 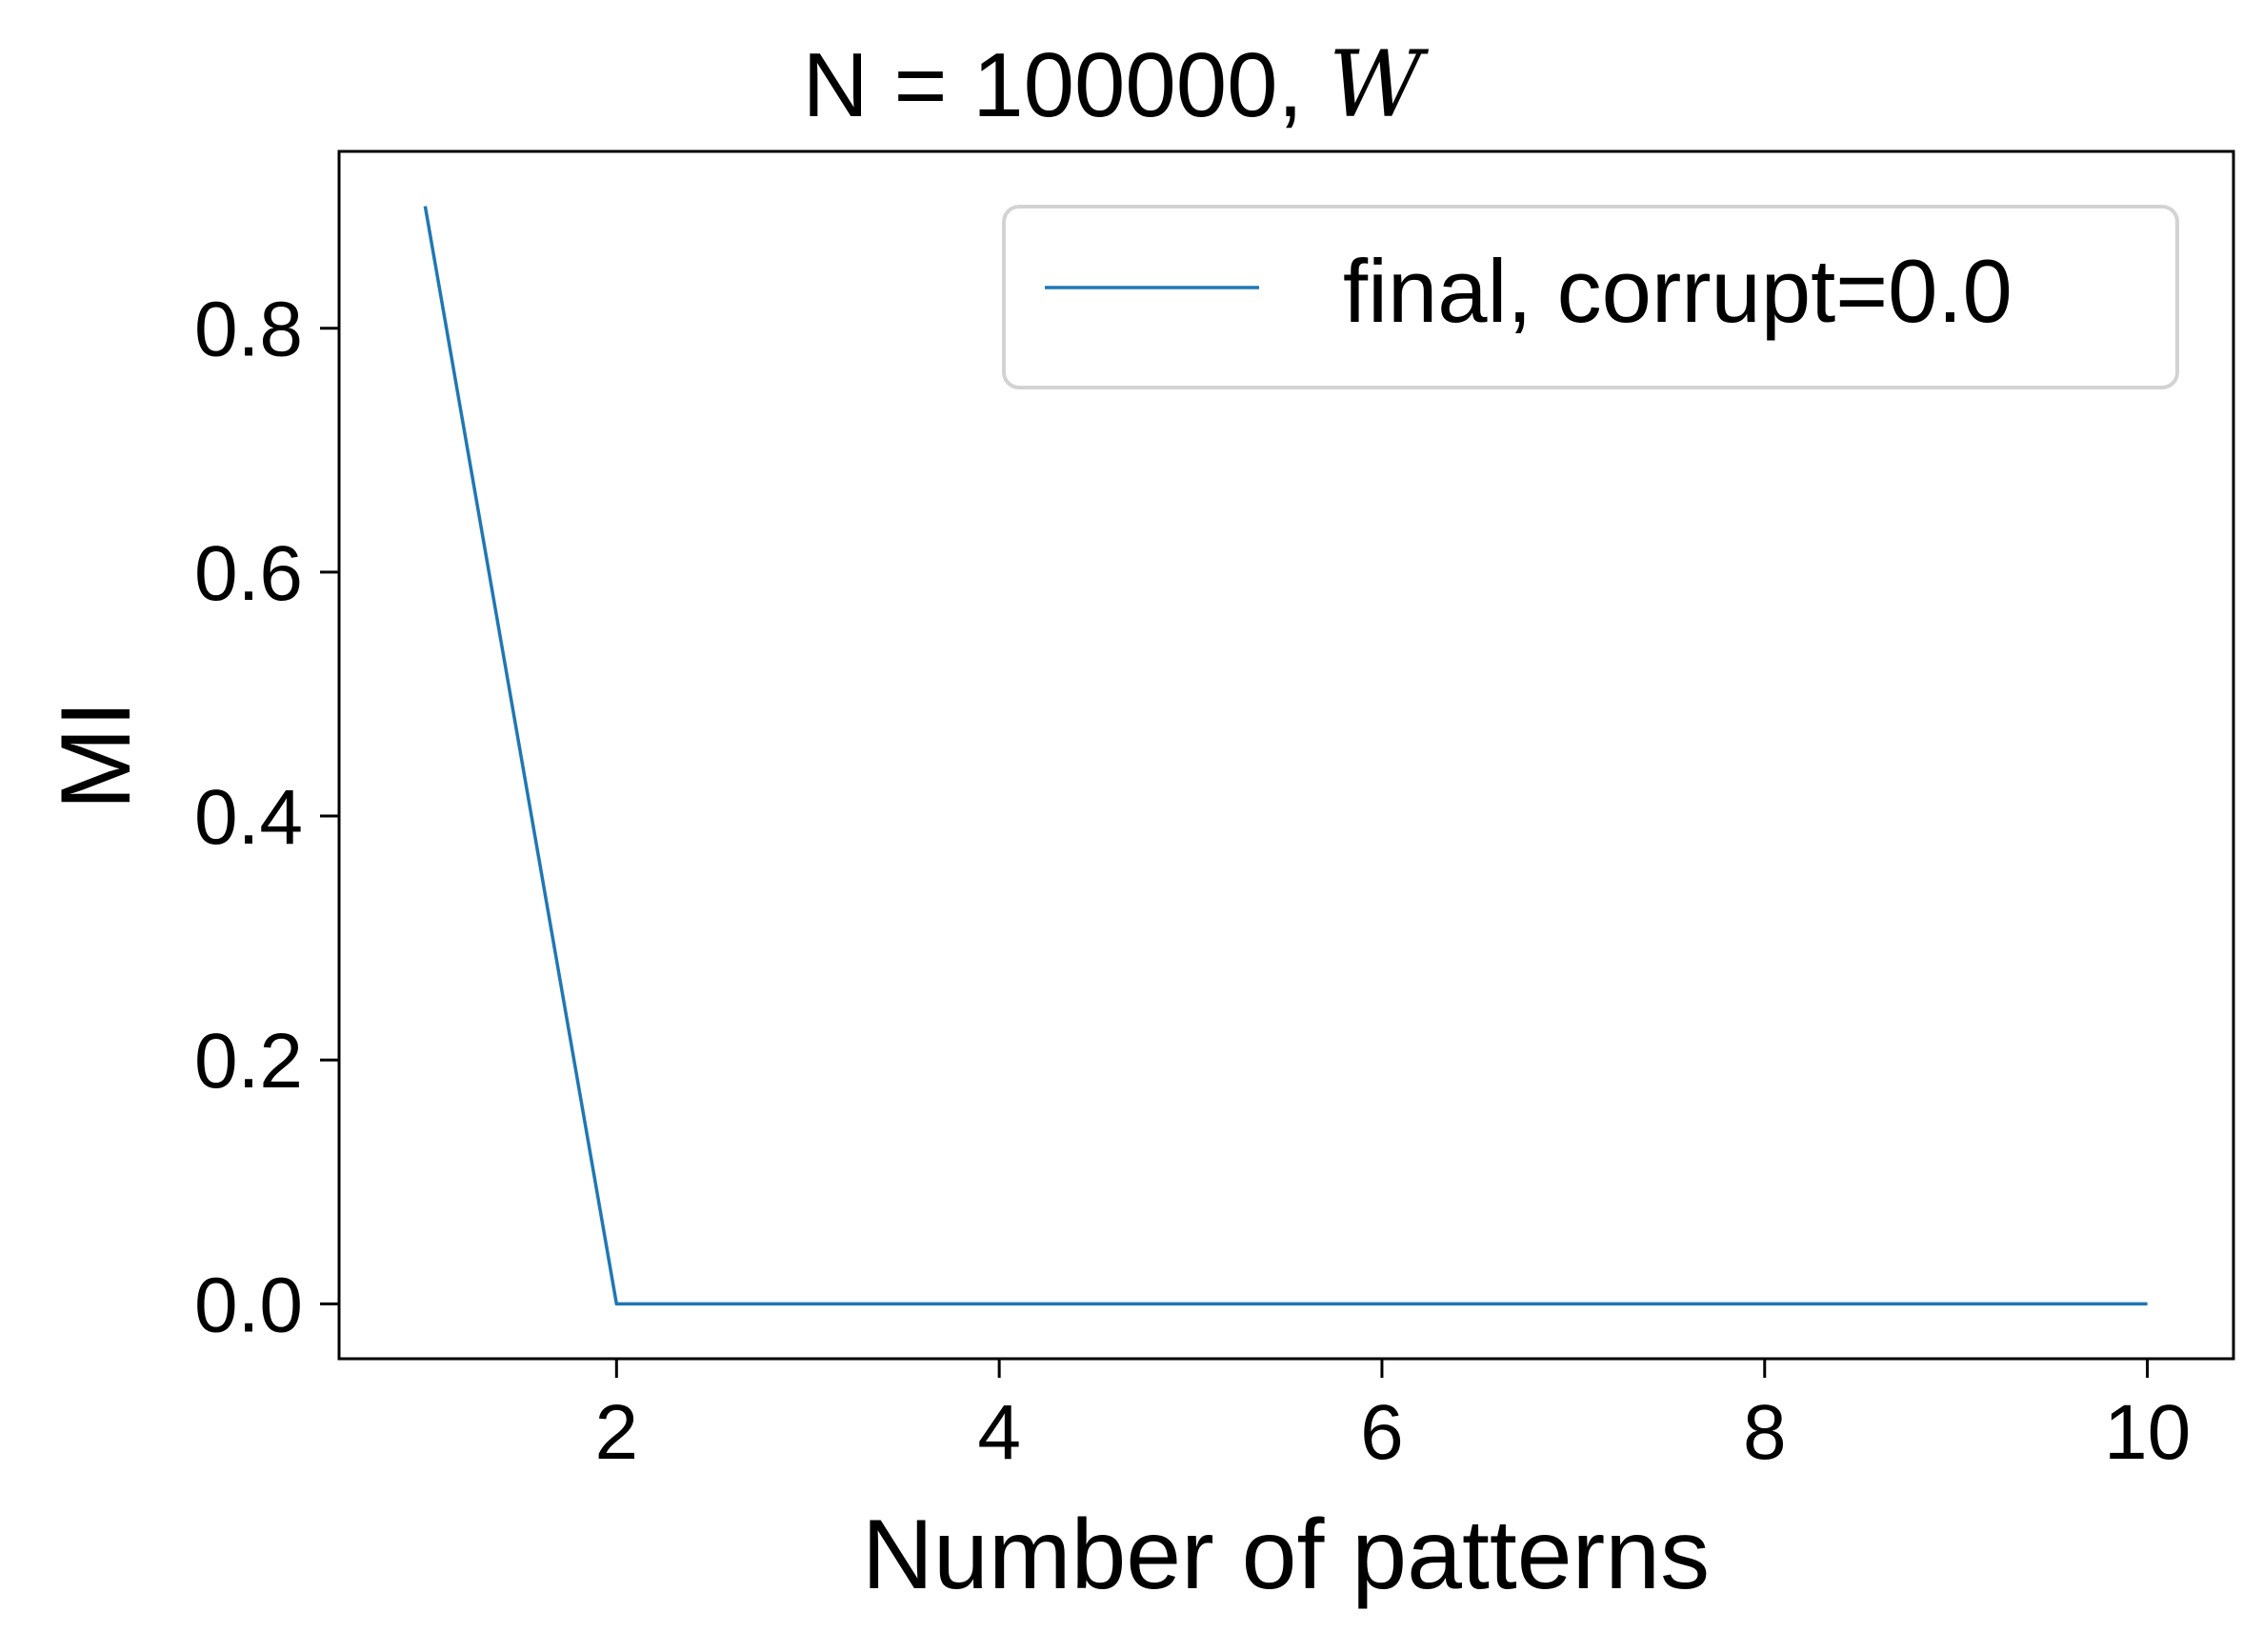 I want to click on x-tick-label: 10, so click(x=2147, y=1432).